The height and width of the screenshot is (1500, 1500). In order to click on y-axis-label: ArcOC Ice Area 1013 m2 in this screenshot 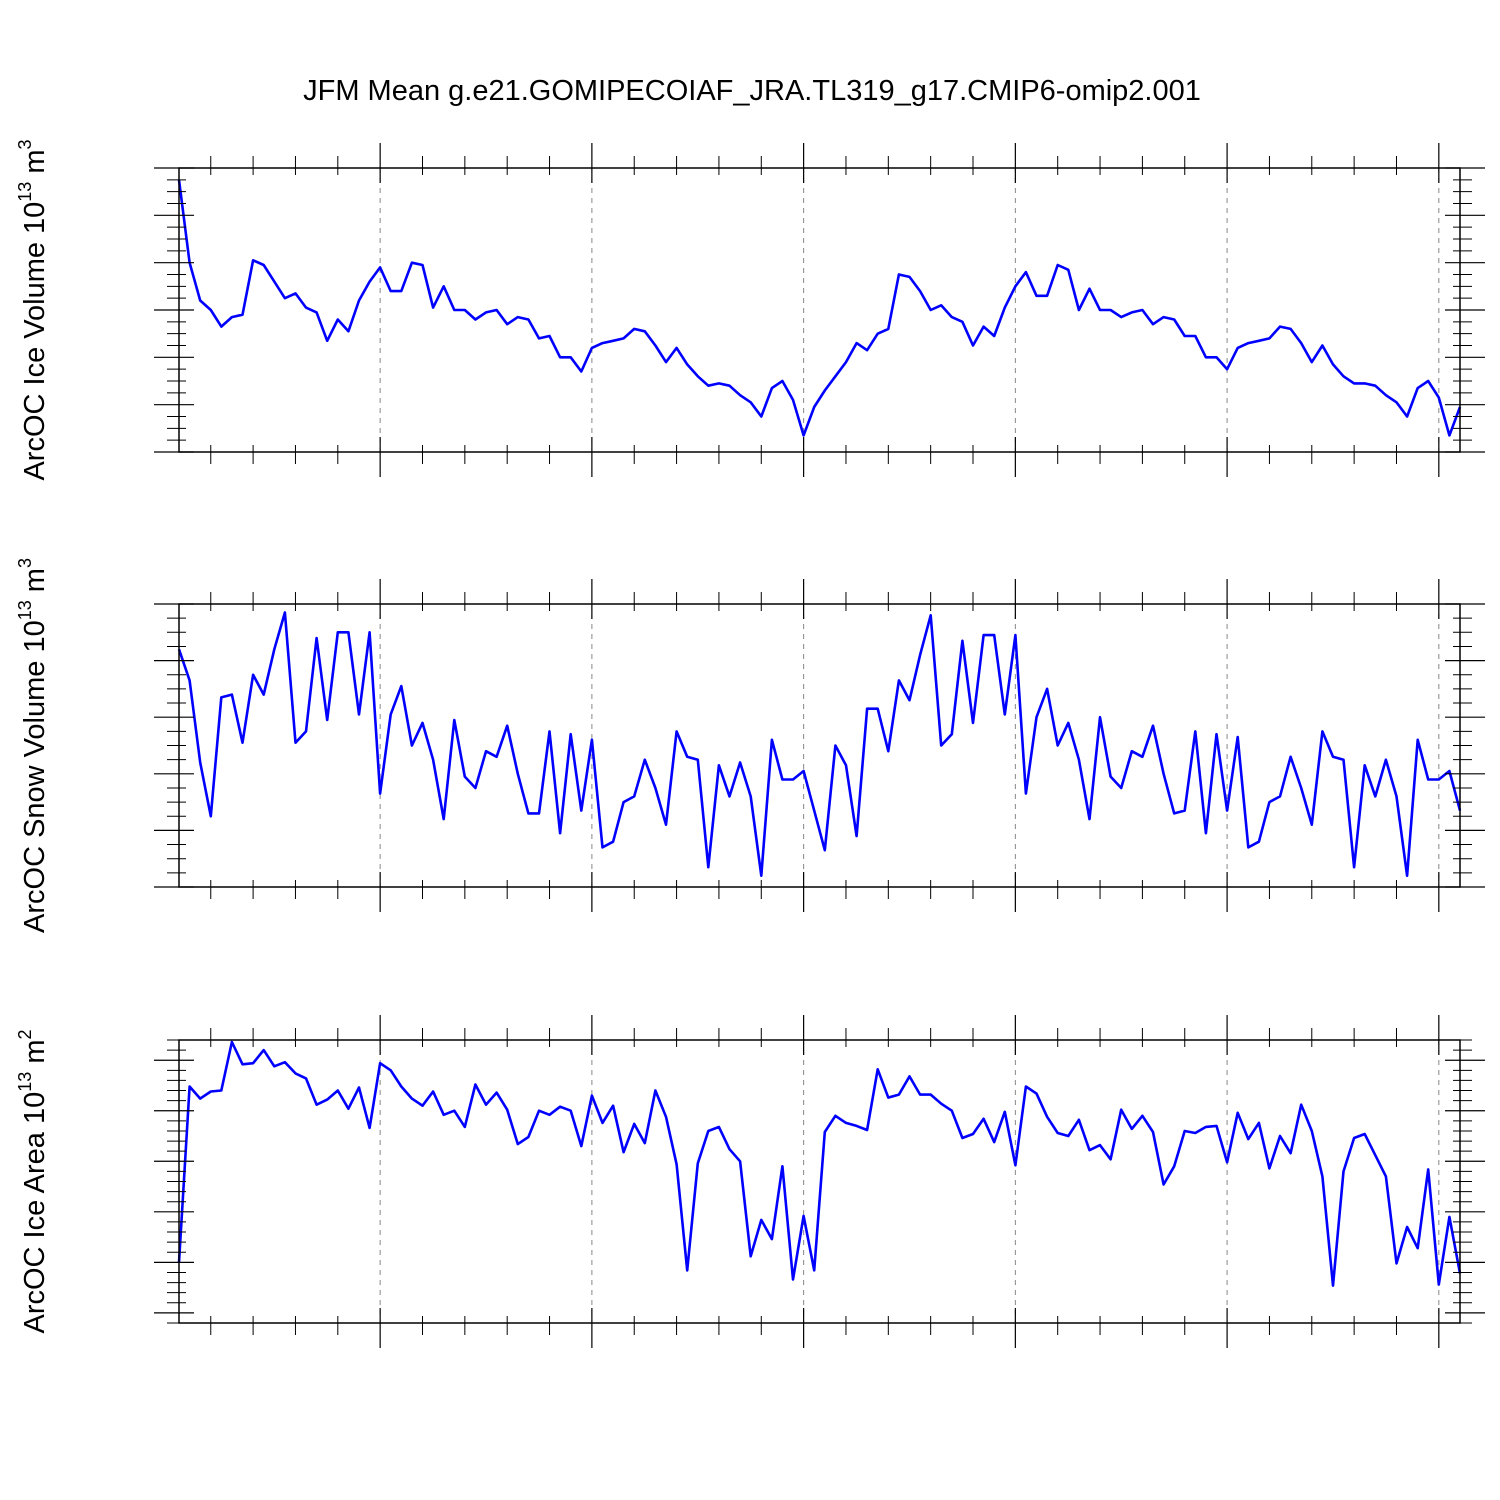, I will do `click(33, 1181)`.